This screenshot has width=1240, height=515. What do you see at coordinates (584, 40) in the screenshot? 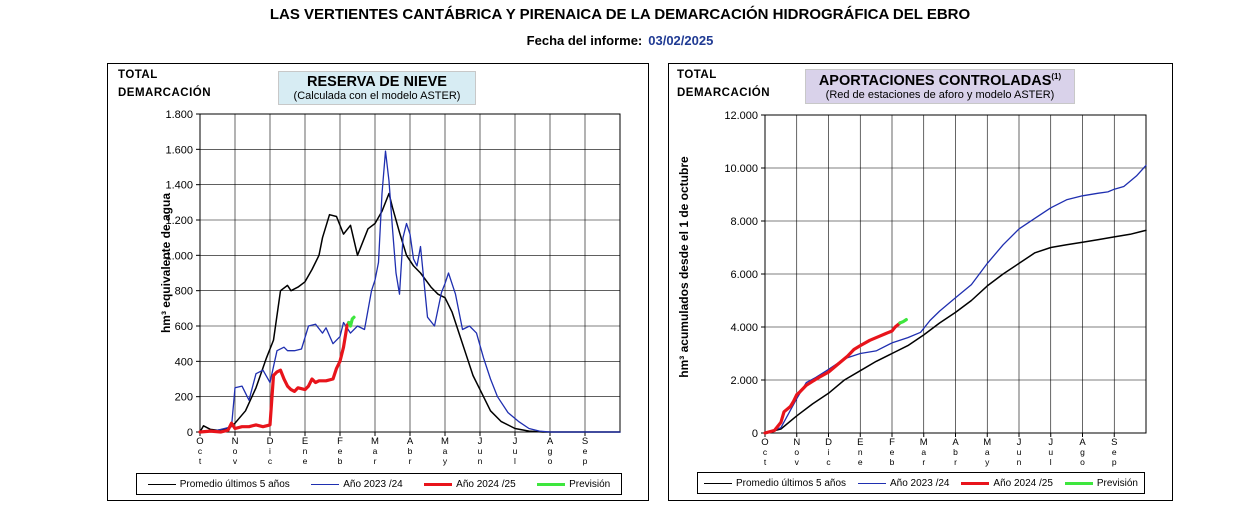
I see `report-date-label: Fecha del informe:` at bounding box center [584, 40].